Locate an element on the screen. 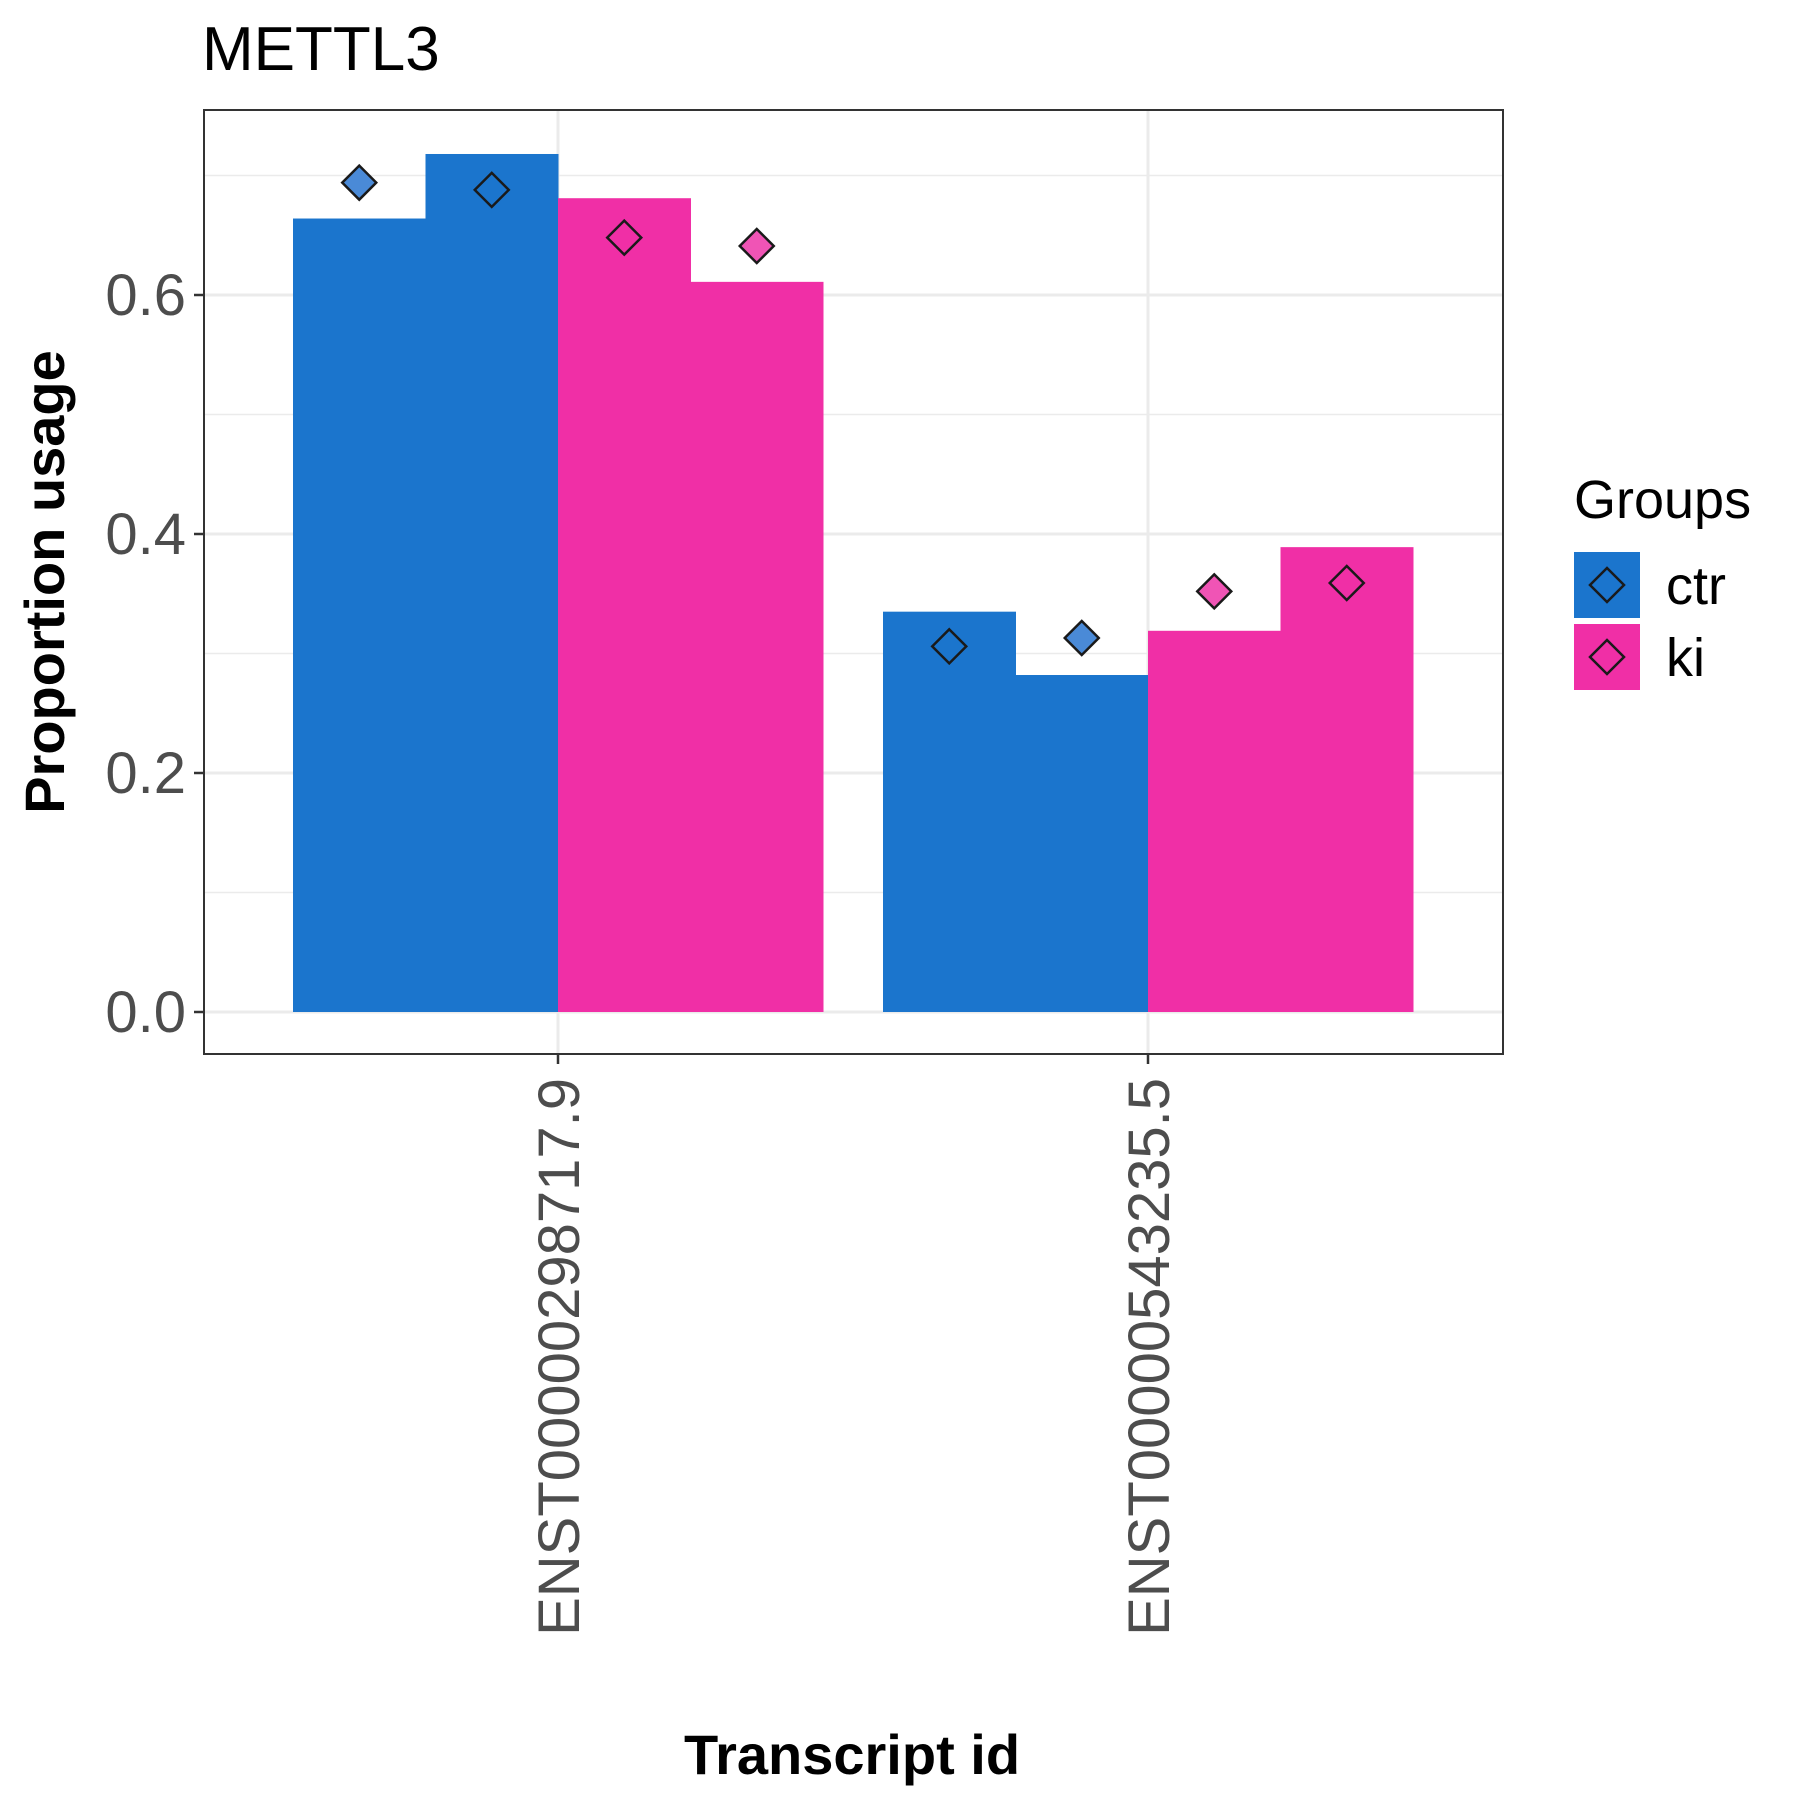 This screenshot has height=1800, width=1800. y-tick-label: 0.2 is located at coordinates (145, 773).